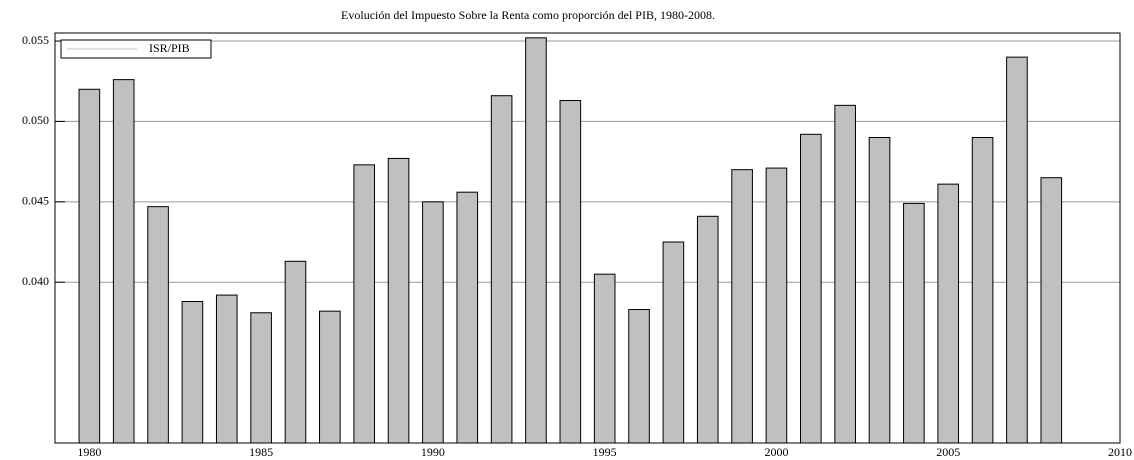  Describe the element at coordinates (169, 48) in the screenshot. I see `legend-label: ISR/PIB` at that location.